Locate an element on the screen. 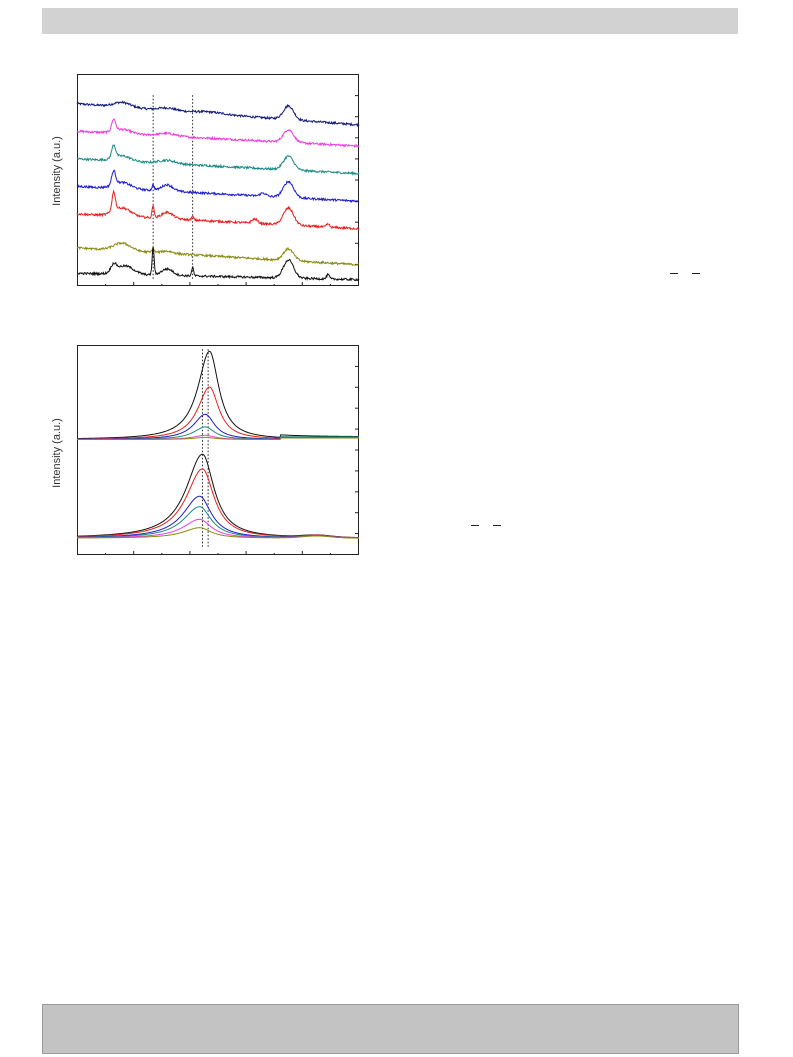  panel-b-peak-chart is located at coordinates (218, 450).